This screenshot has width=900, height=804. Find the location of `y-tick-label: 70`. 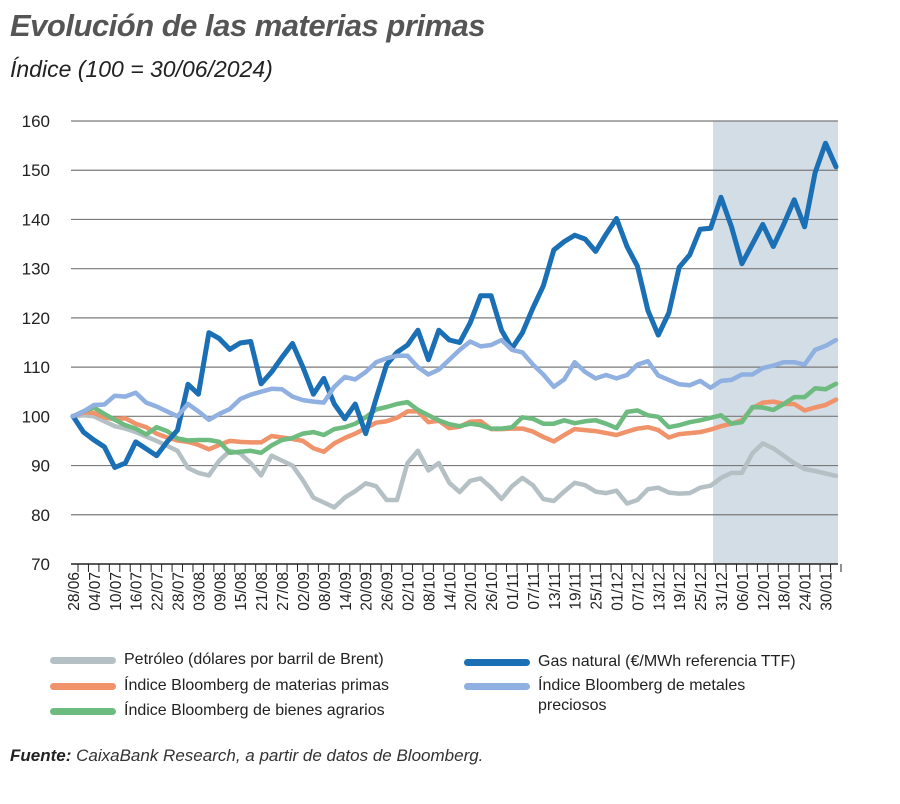

y-tick-label: 70 is located at coordinates (40, 564).